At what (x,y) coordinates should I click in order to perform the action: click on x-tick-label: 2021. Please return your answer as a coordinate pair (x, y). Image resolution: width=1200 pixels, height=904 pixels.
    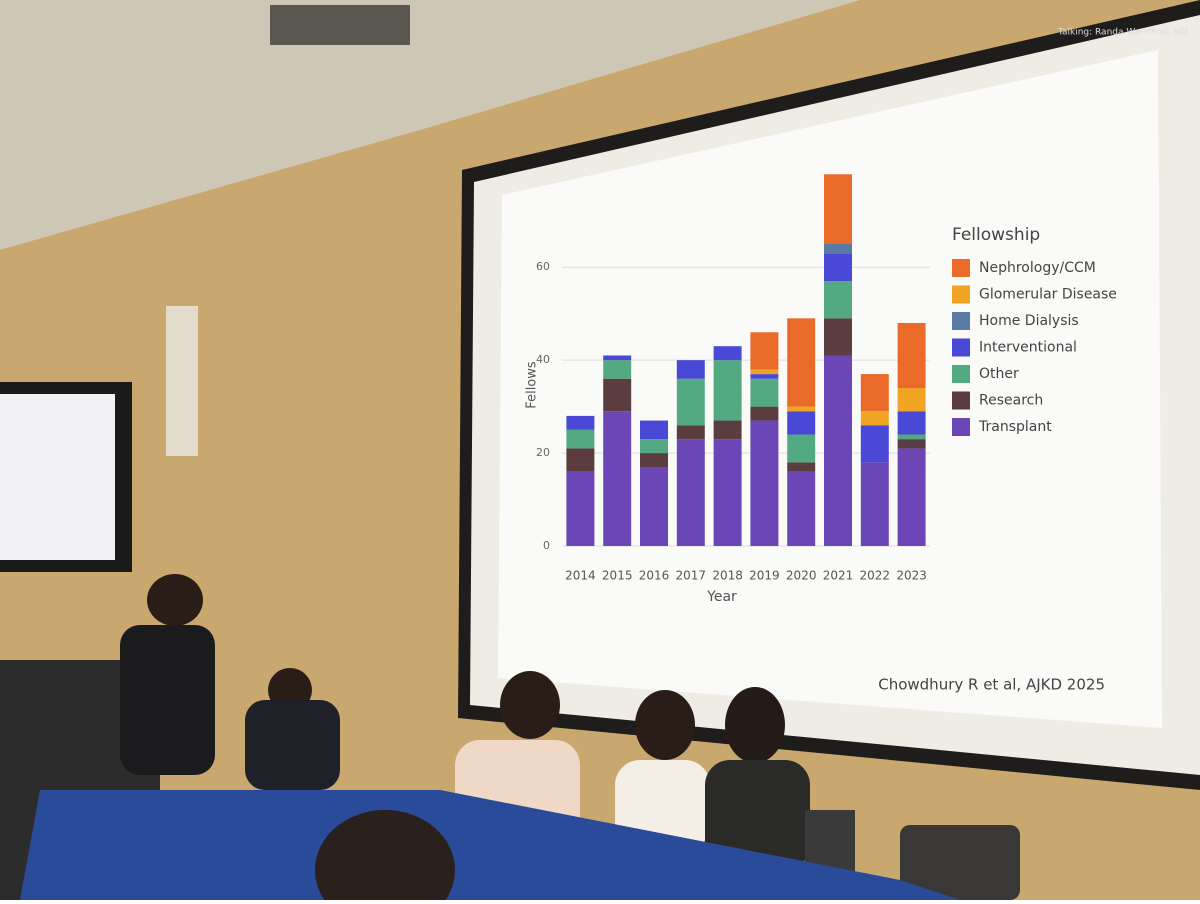
    Looking at the image, I should click on (838, 576).